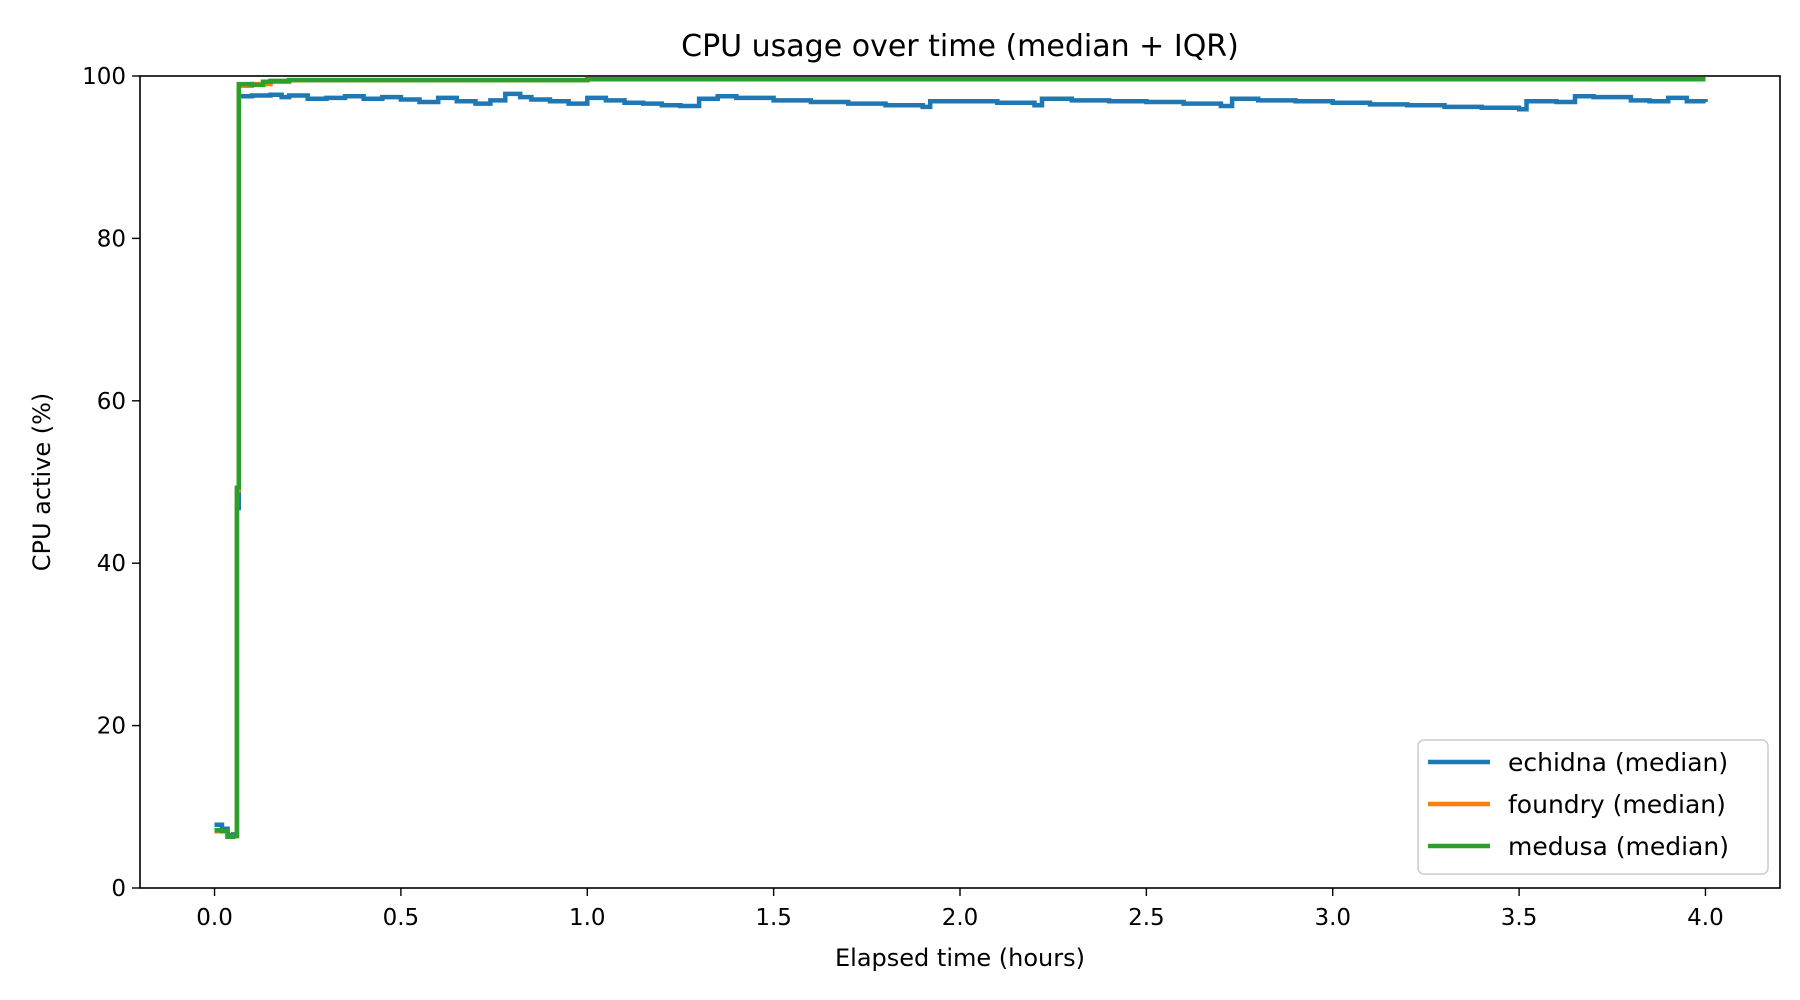  Describe the element at coordinates (960, 958) in the screenshot. I see `x-axis-label: Elapsed time (hours)` at that location.